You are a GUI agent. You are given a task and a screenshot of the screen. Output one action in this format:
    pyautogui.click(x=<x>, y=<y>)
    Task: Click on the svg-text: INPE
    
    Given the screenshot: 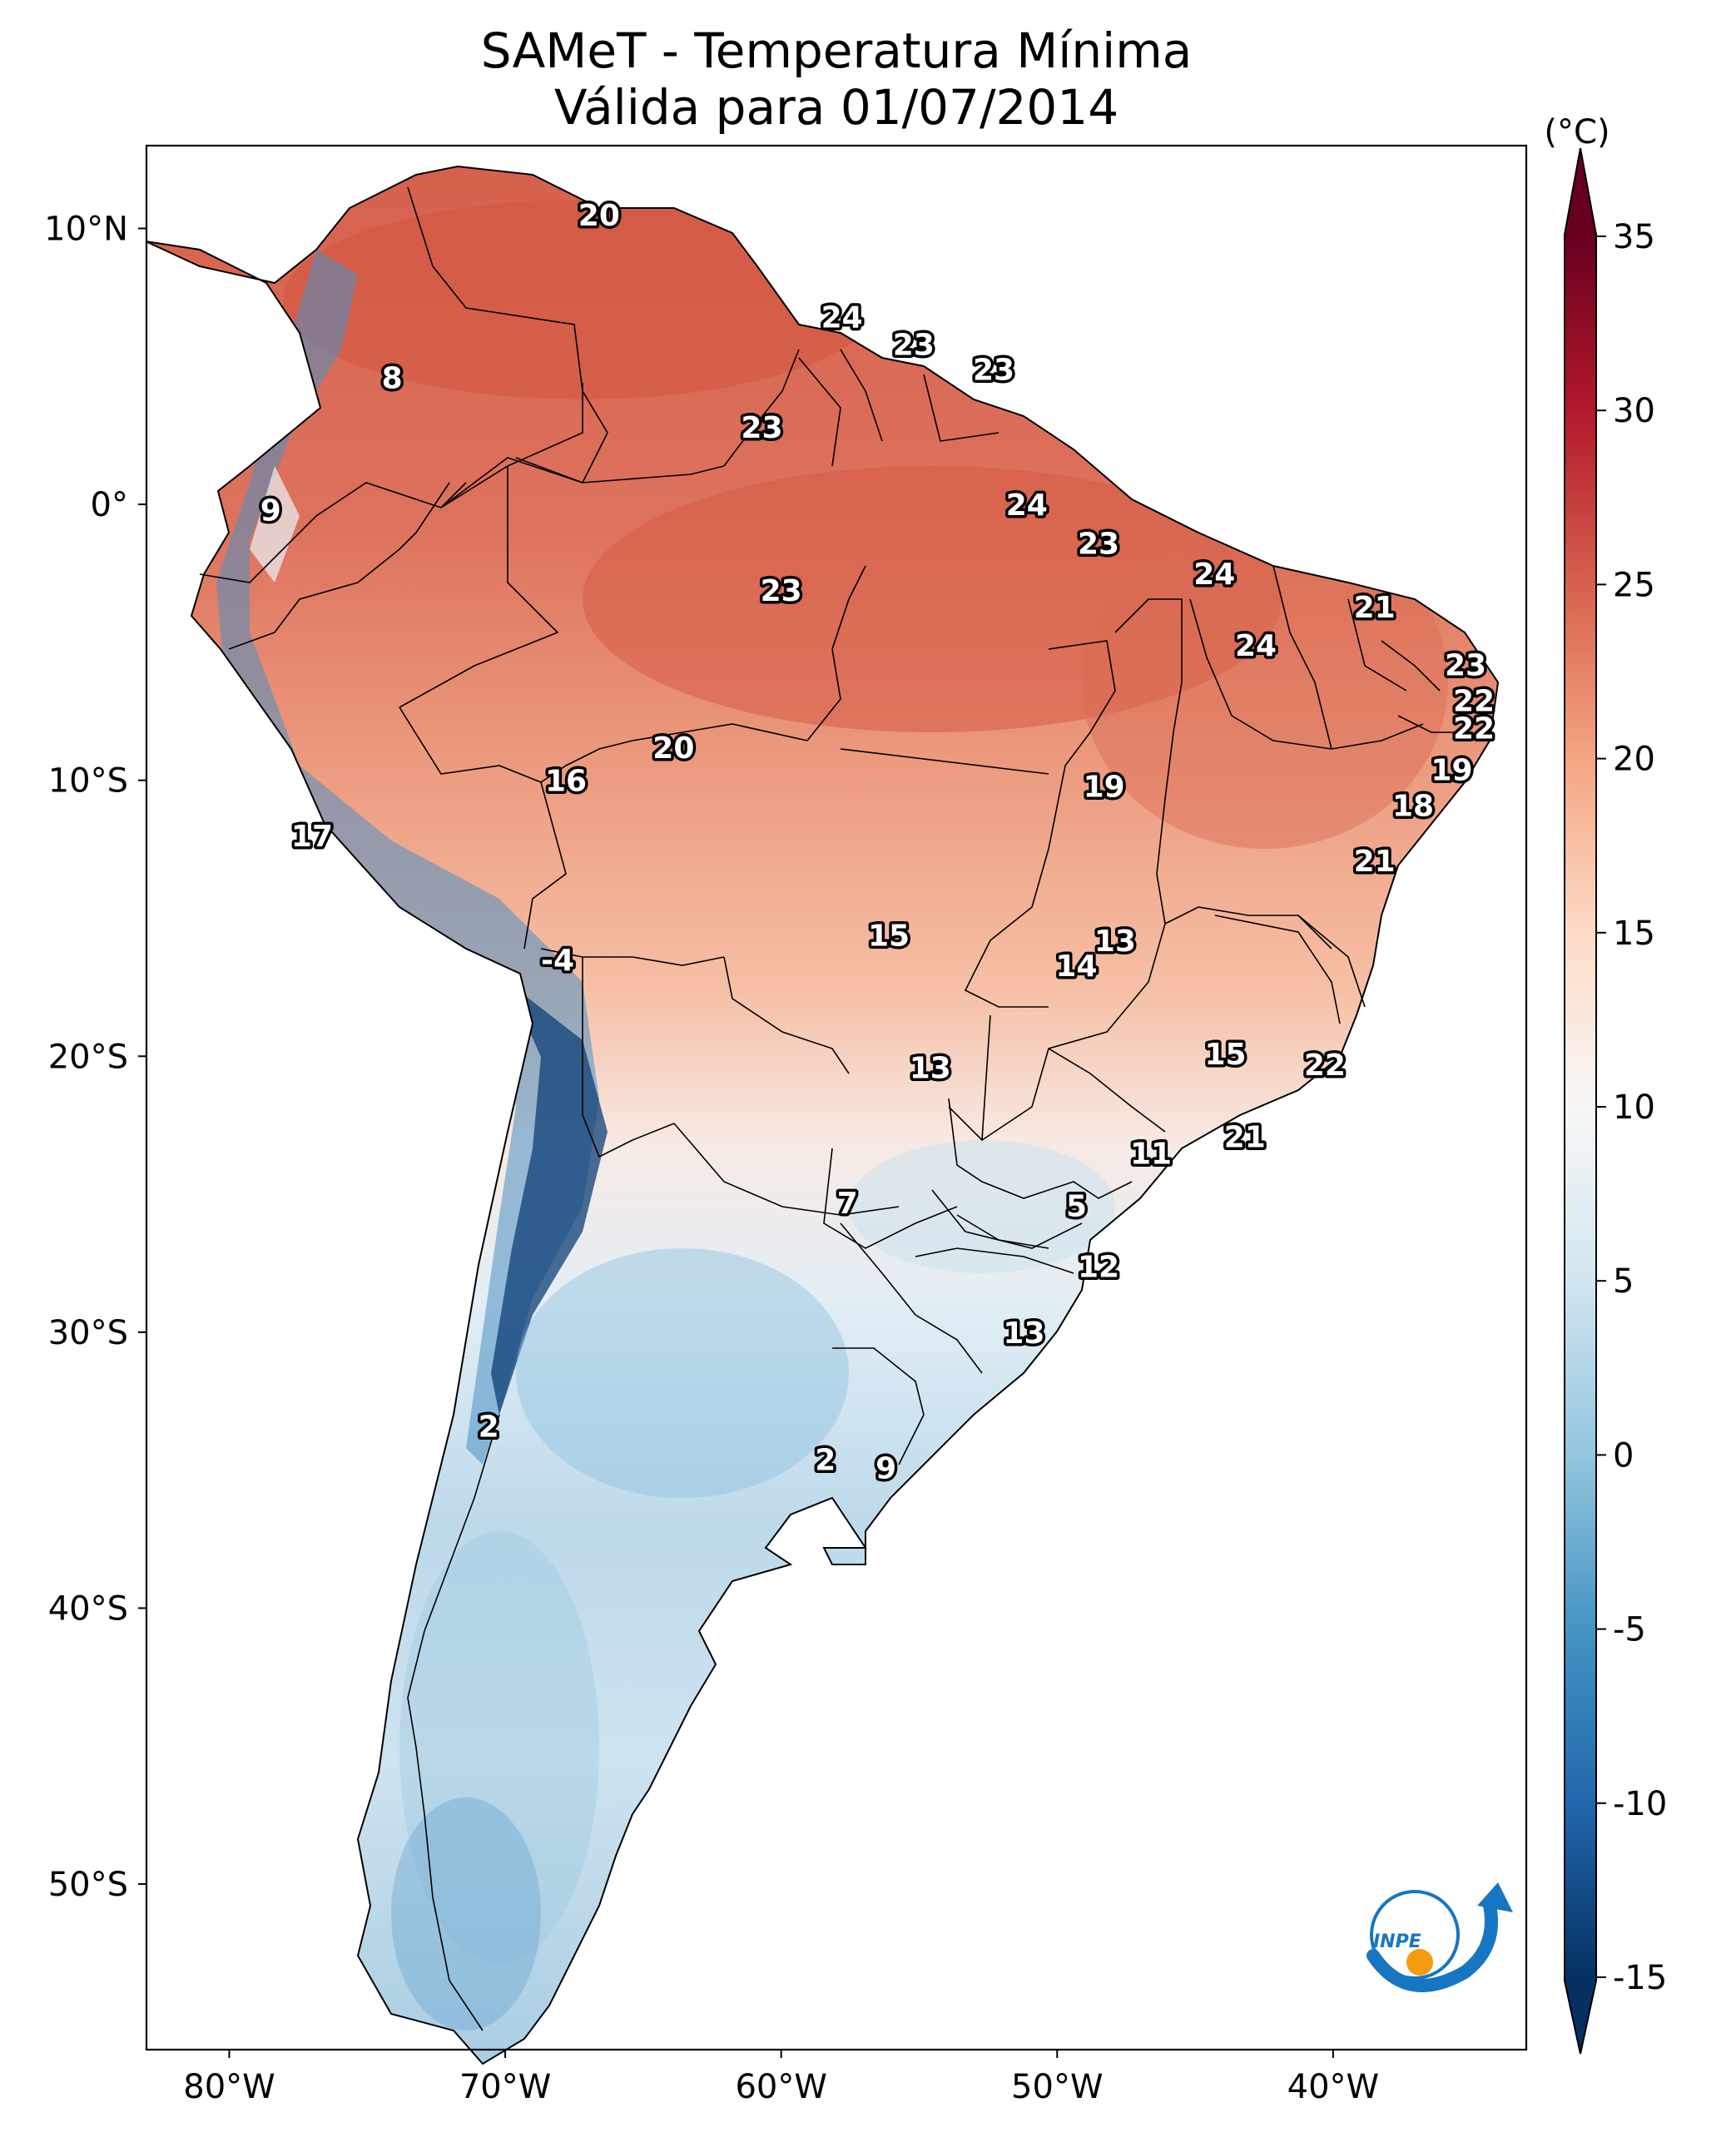 What is the action you would take?
    pyautogui.click(x=1397, y=1941)
    